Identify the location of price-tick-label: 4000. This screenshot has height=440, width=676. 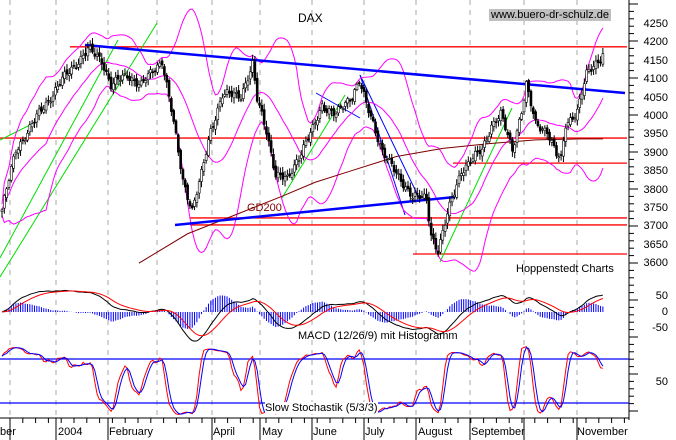
(655, 116).